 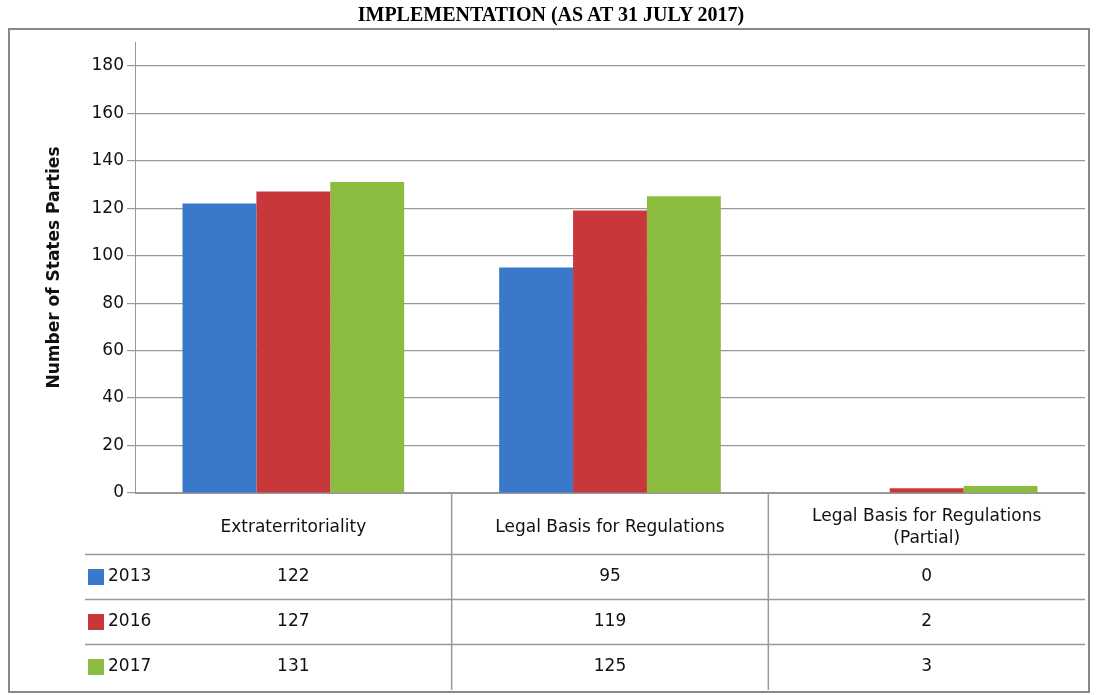 What do you see at coordinates (130, 620) in the screenshot?
I see `legend-label: 2016` at bounding box center [130, 620].